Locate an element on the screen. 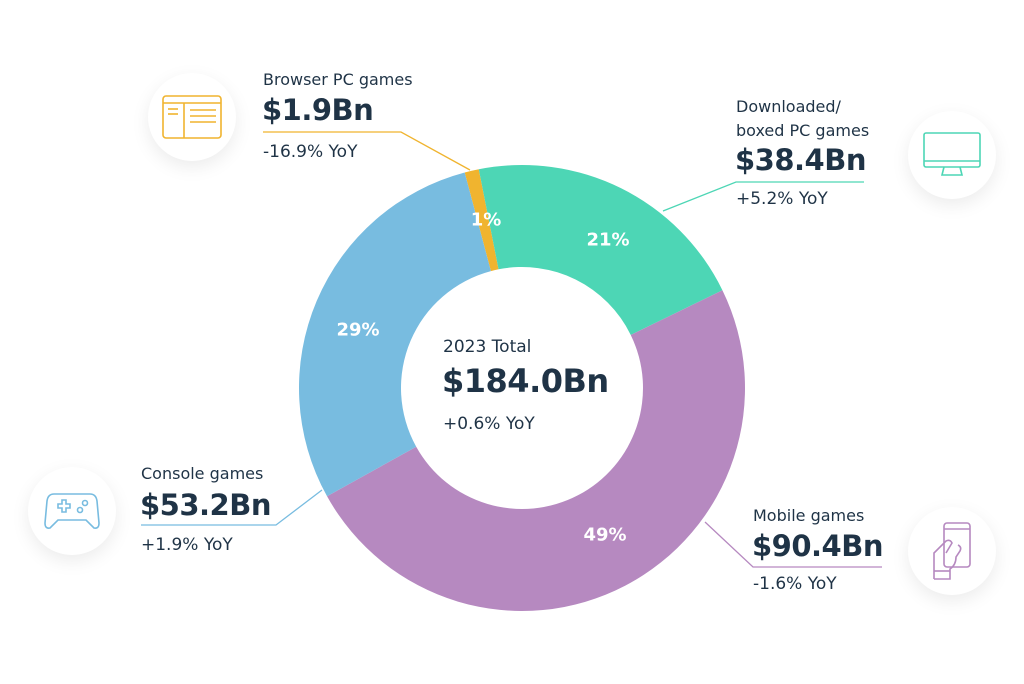 The height and width of the screenshot is (684, 1024). desktop-monitor-icon is located at coordinates (952, 154).